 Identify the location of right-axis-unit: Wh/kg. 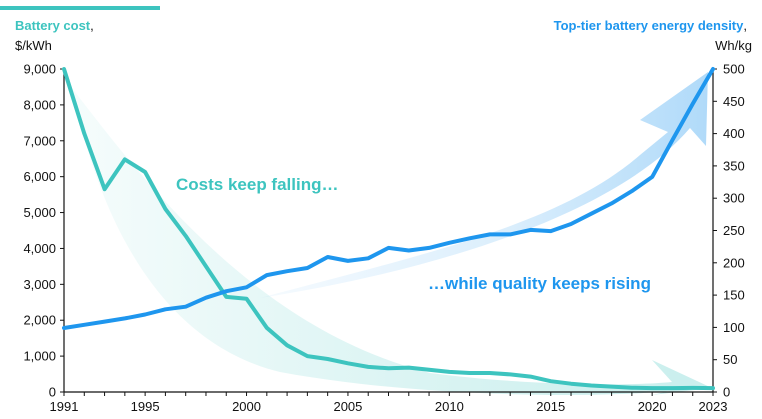
(733, 45).